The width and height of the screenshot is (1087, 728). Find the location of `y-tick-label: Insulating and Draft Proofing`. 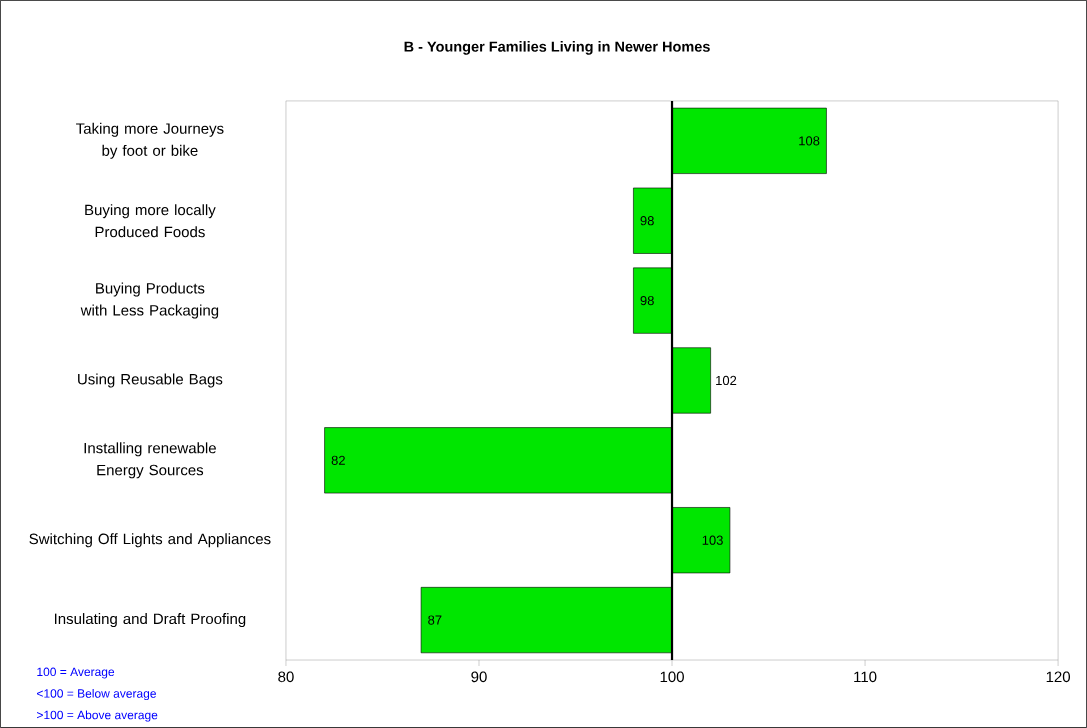

y-tick-label: Insulating and Draft Proofing is located at coordinates (150, 620).